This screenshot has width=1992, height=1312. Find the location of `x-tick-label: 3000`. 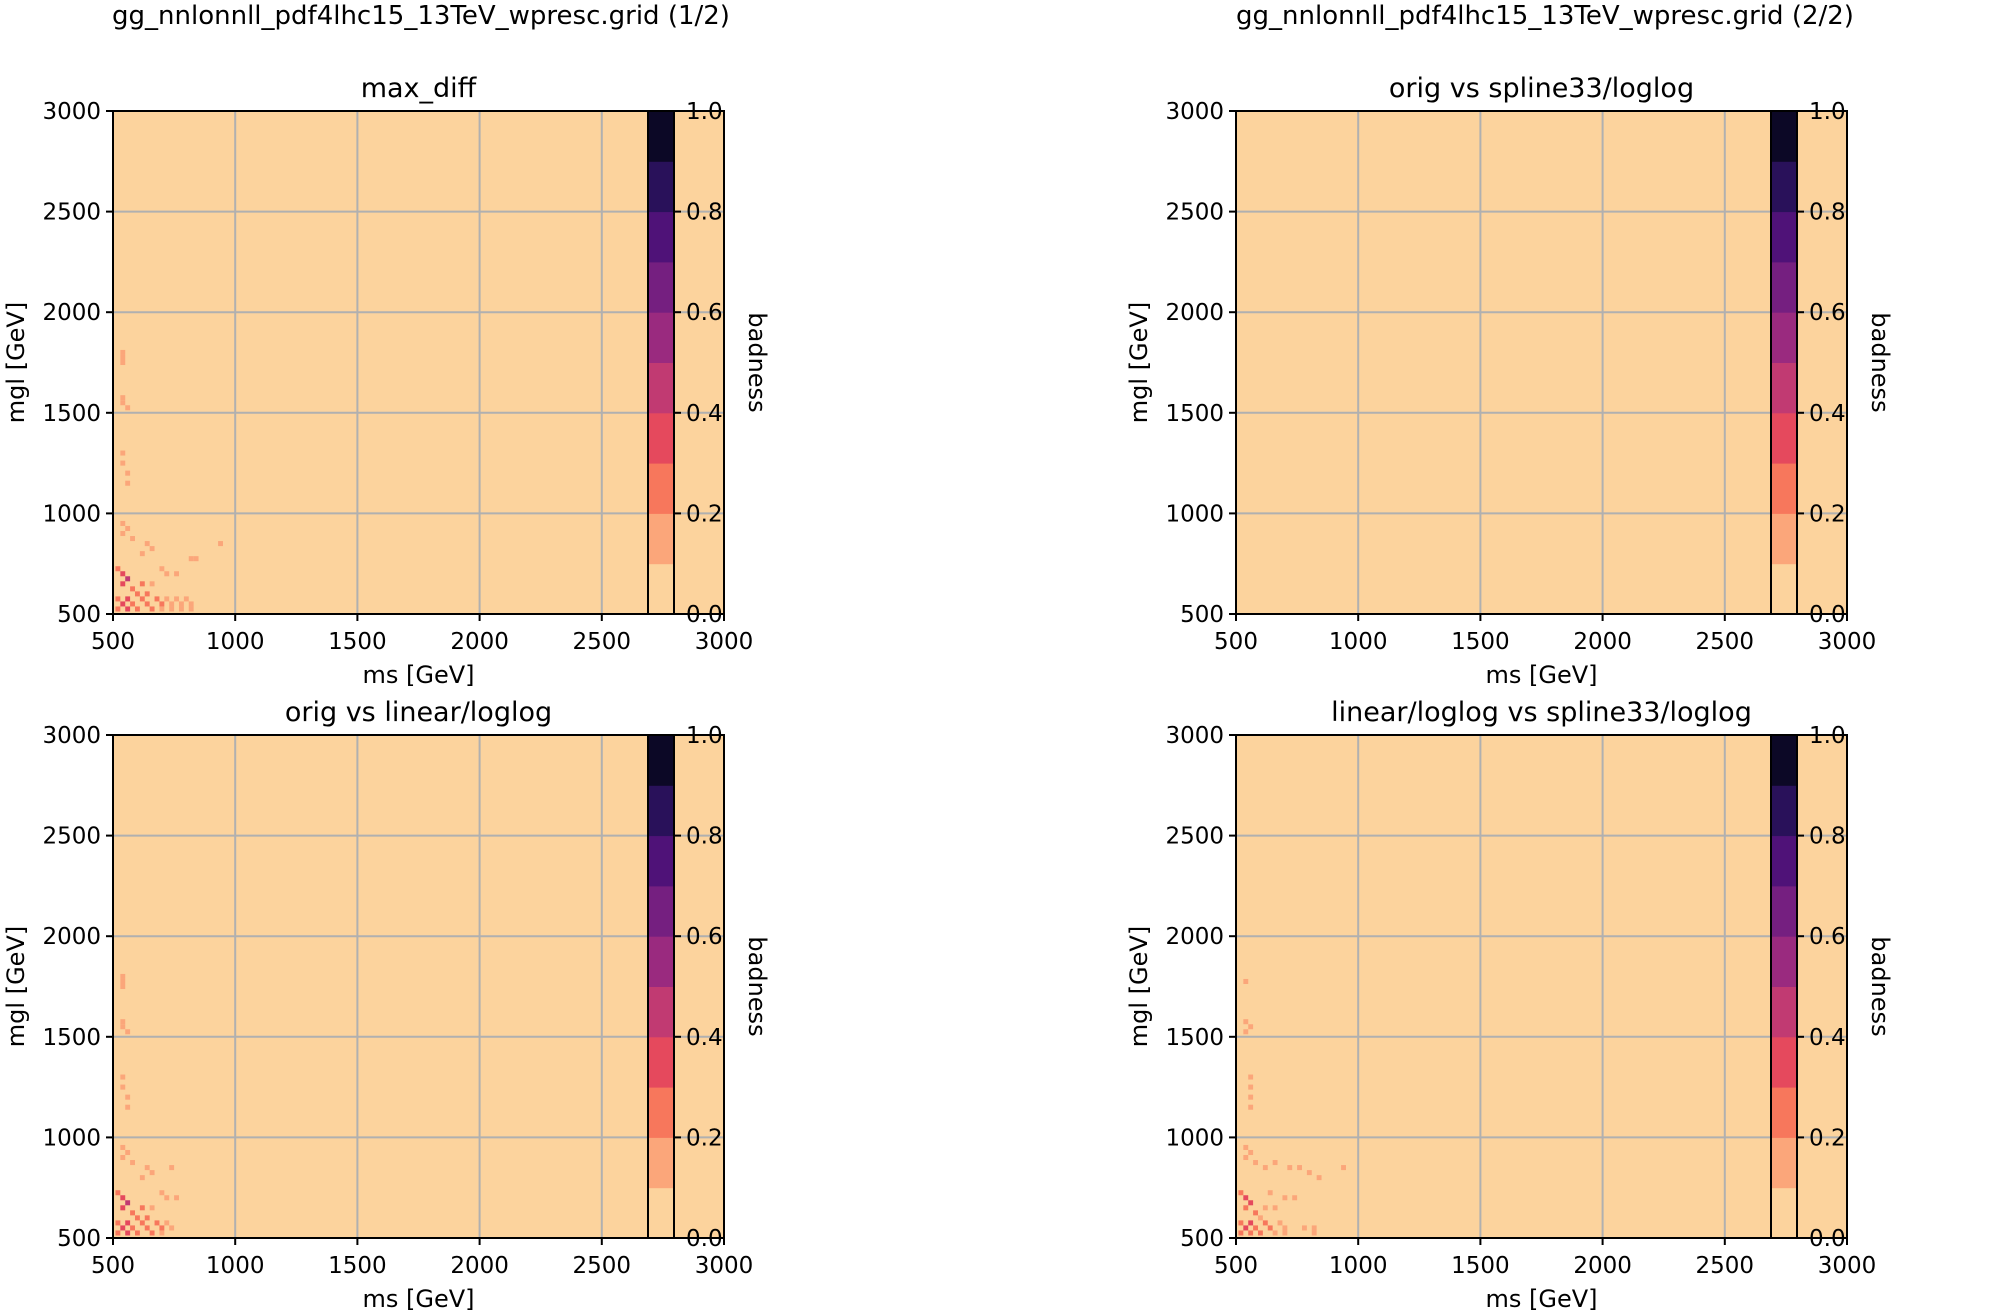

x-tick-label: 3000 is located at coordinates (1847, 1266).